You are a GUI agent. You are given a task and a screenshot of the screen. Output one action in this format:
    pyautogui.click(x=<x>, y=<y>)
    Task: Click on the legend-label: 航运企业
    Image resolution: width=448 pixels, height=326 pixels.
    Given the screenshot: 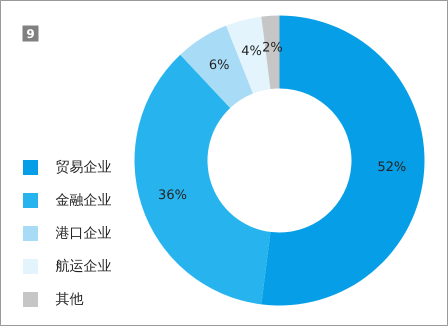 What is the action you would take?
    pyautogui.click(x=84, y=266)
    